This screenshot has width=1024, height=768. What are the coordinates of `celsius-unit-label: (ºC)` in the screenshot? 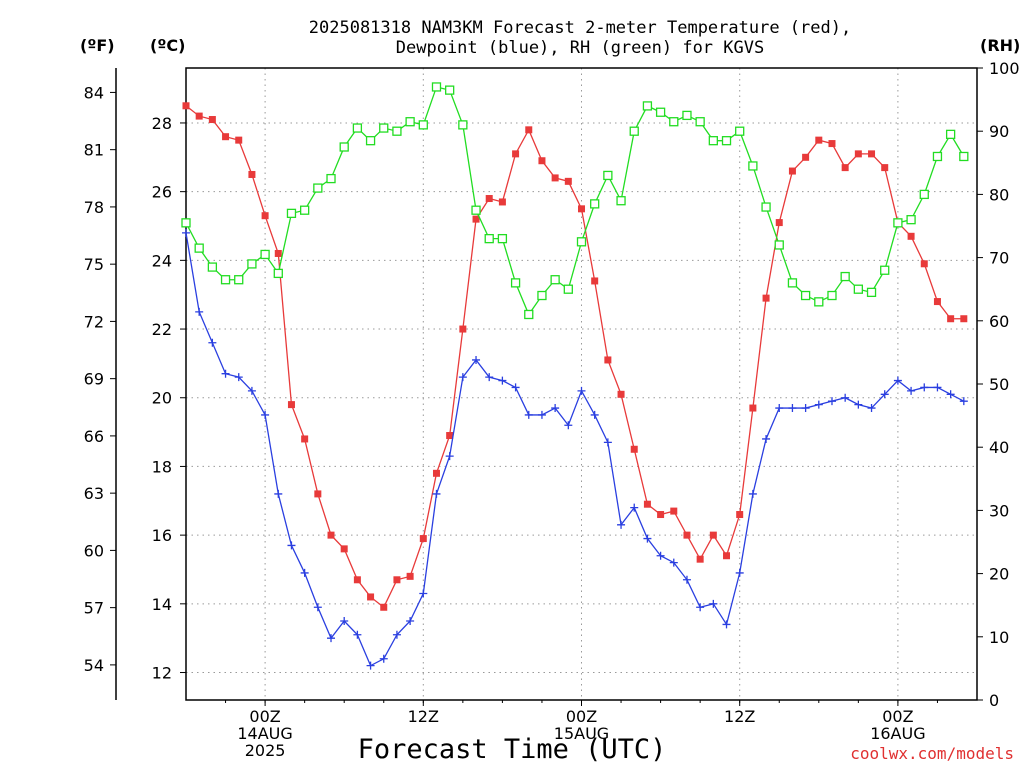 It's located at (168, 45).